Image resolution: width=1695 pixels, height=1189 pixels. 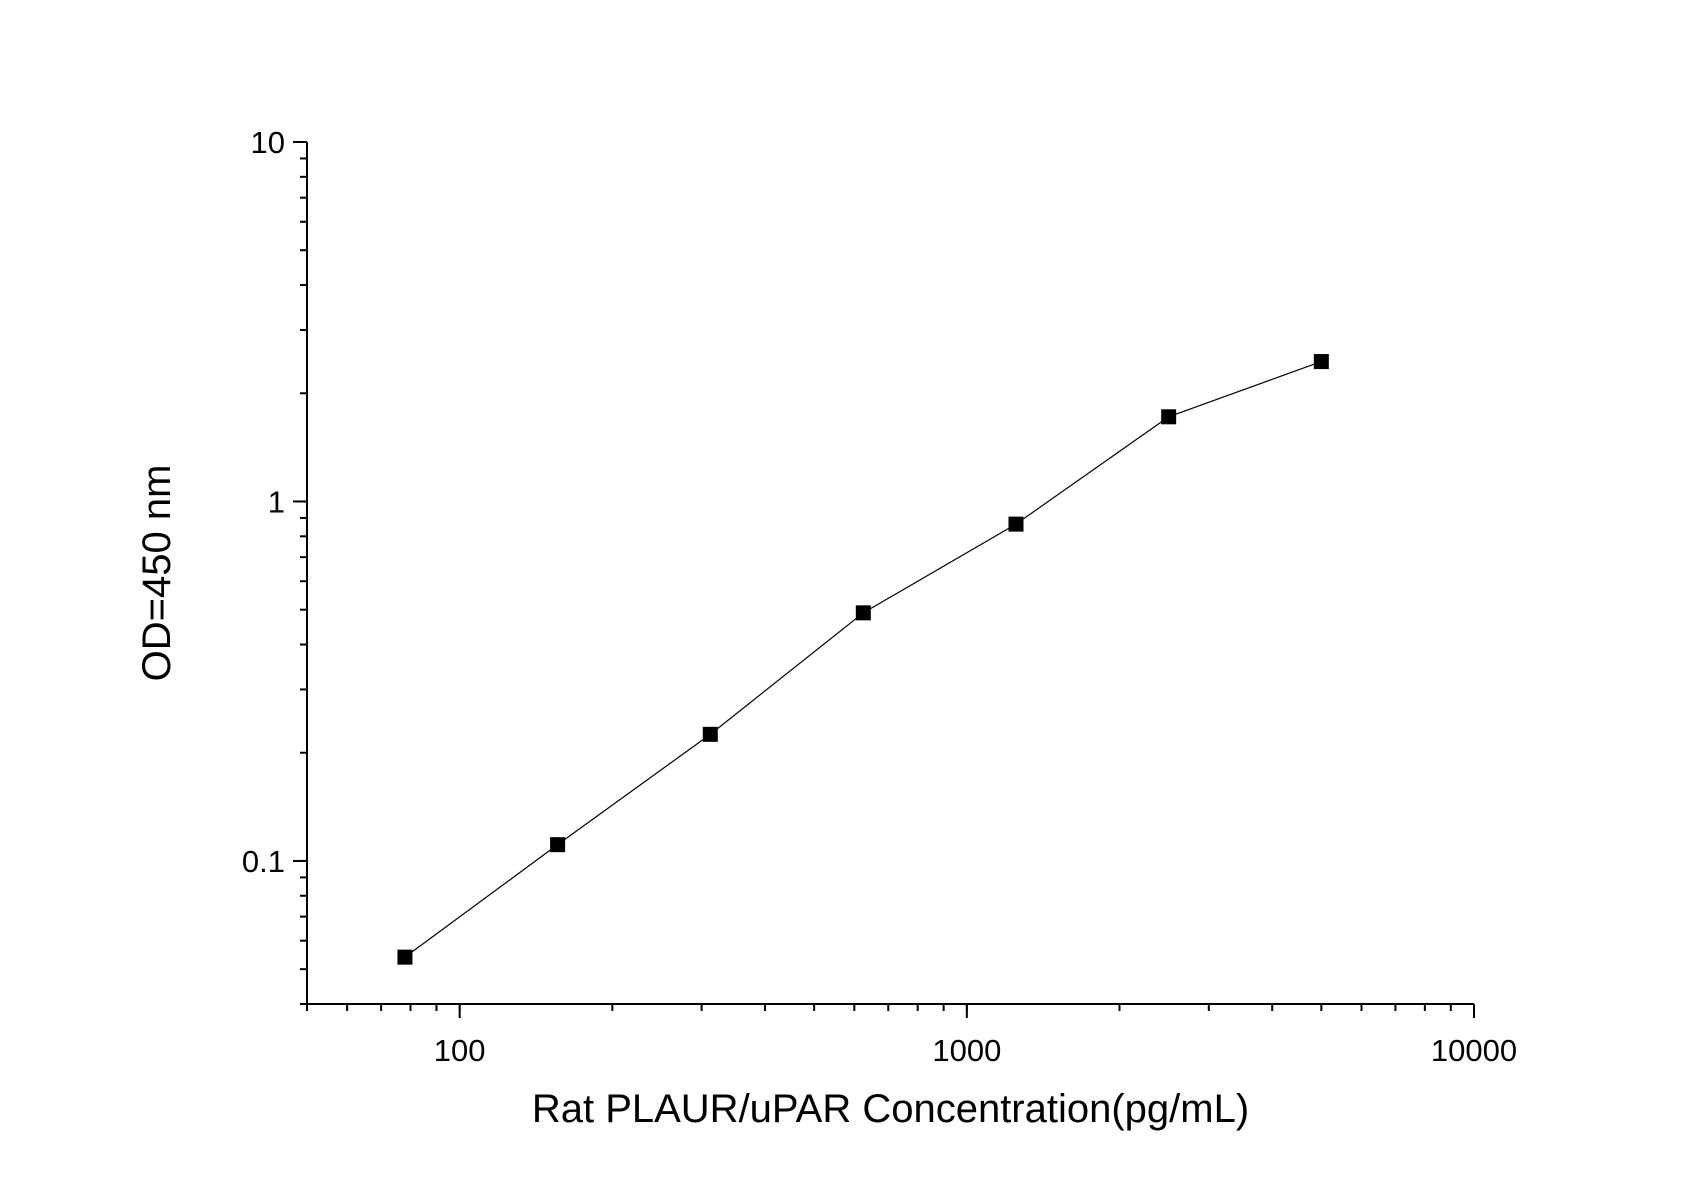 I want to click on y-tick-label: 0.1, so click(x=263, y=861).